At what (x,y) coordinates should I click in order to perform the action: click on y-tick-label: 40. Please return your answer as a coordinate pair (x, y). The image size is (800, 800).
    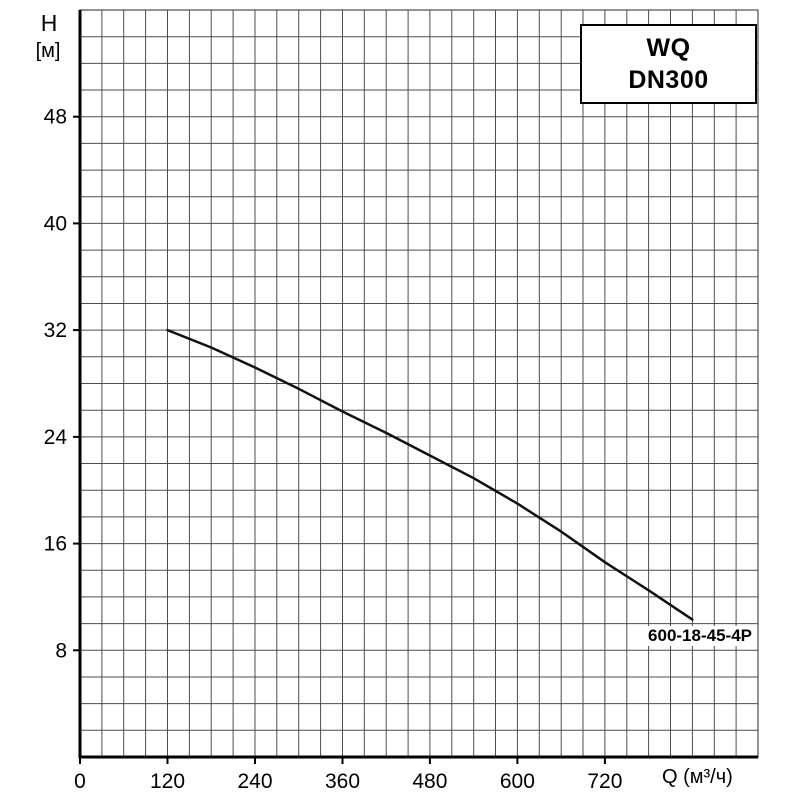
    Looking at the image, I should click on (55, 223).